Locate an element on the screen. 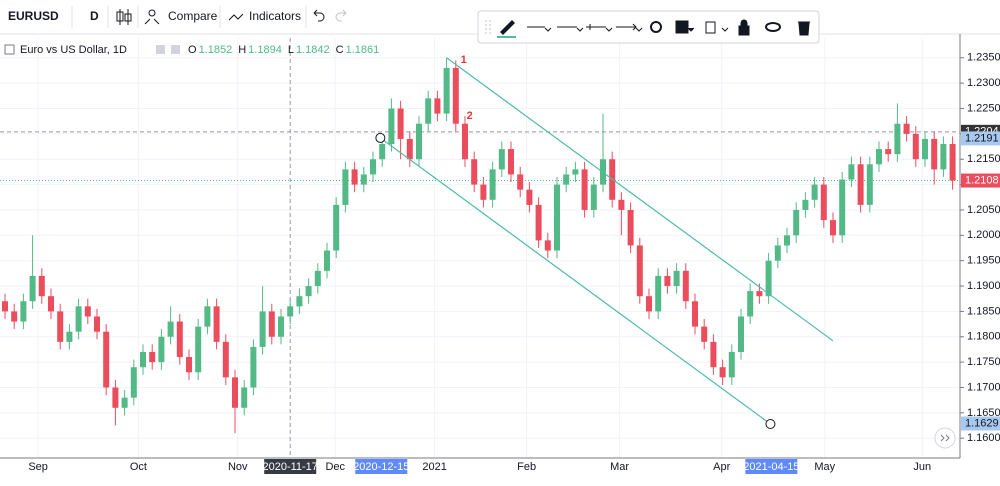 Image resolution: width=1000 pixels, height=486 pixels. undo-button is located at coordinates (319, 15).